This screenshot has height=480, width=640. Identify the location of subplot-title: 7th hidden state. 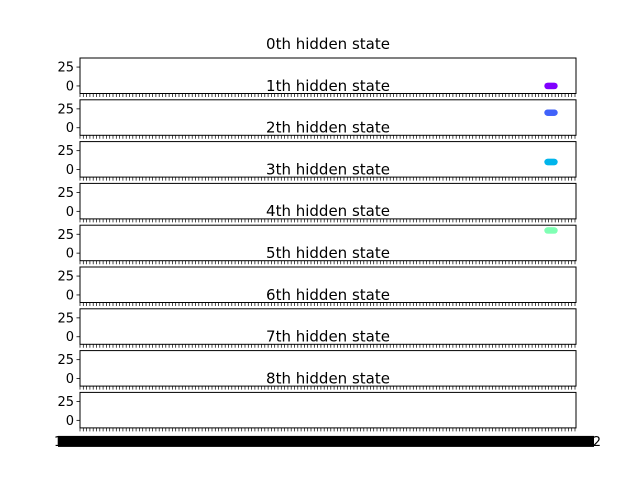
(328, 337).